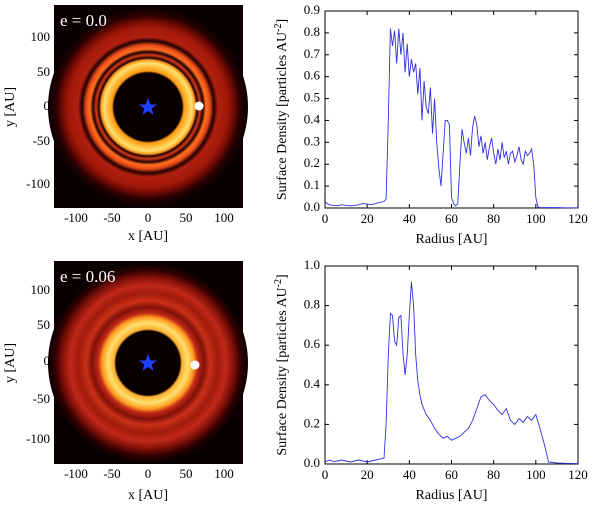 The image size is (605, 514). What do you see at coordinates (312, 53) in the screenshot?
I see `y-tick-label: 0.7` at bounding box center [312, 53].